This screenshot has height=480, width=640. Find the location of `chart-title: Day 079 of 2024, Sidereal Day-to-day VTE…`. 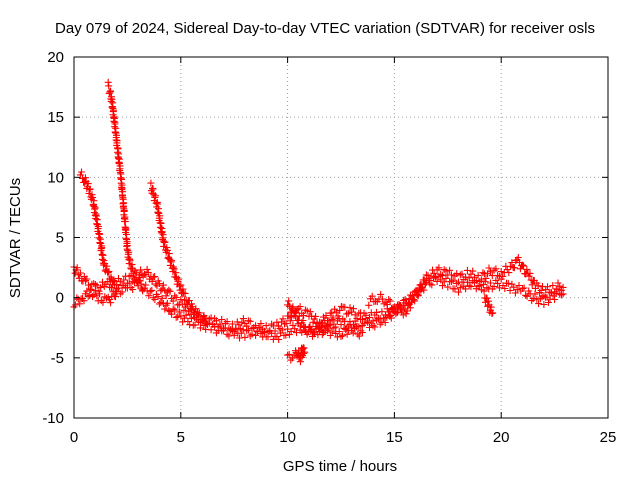

chart-title: Day 079 of 2024, Sidereal Day-to-day VTE… is located at coordinates (325, 28).